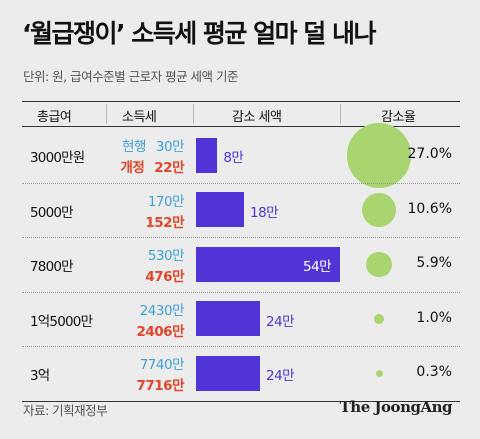 Image resolution: width=480 pixels, height=439 pixels. What do you see at coordinates (434, 372) in the screenshot?
I see `rate-label: 0.3%` at bounding box center [434, 372].